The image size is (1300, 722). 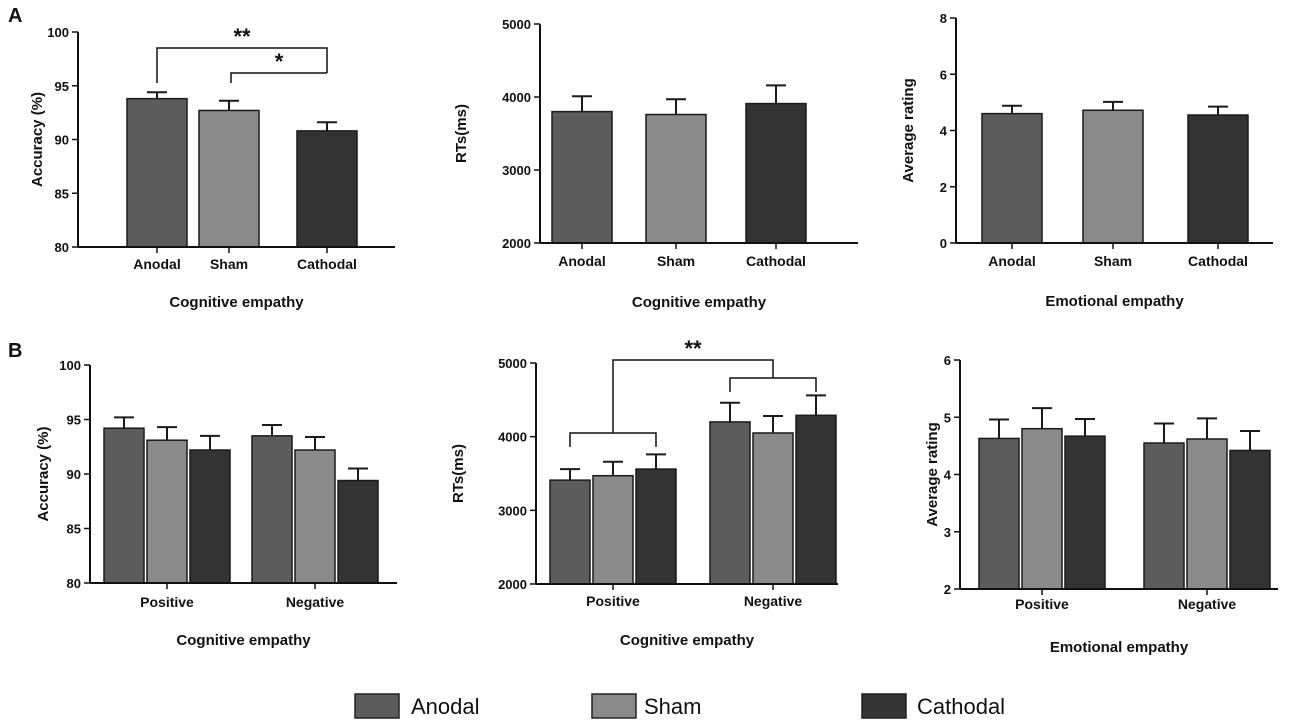 I want to click on legend-label-anodal: Anodal, so click(x=445, y=706).